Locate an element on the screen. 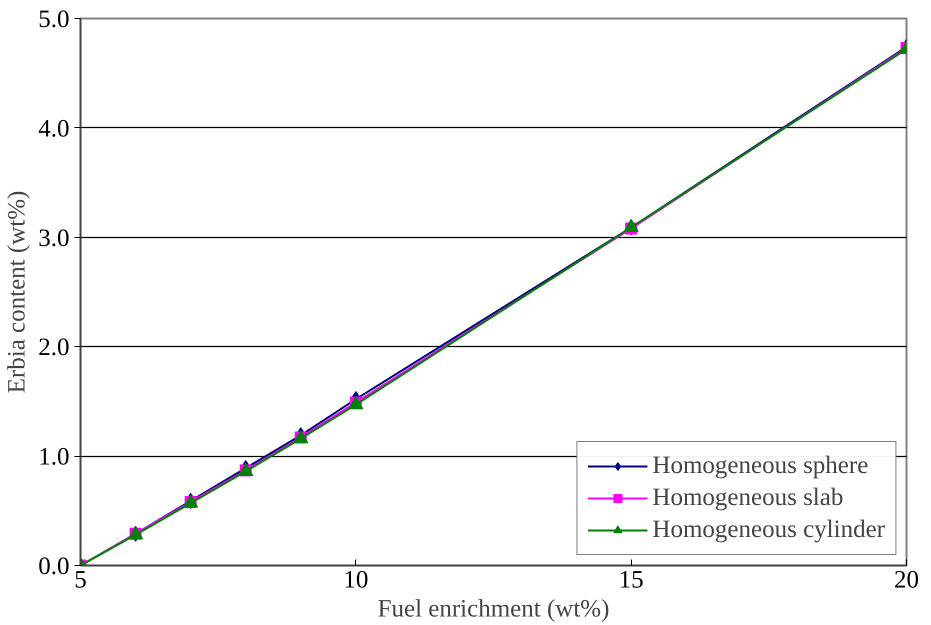 This screenshot has width=931, height=625. y-tick-label: 3.0 is located at coordinates (54, 238).